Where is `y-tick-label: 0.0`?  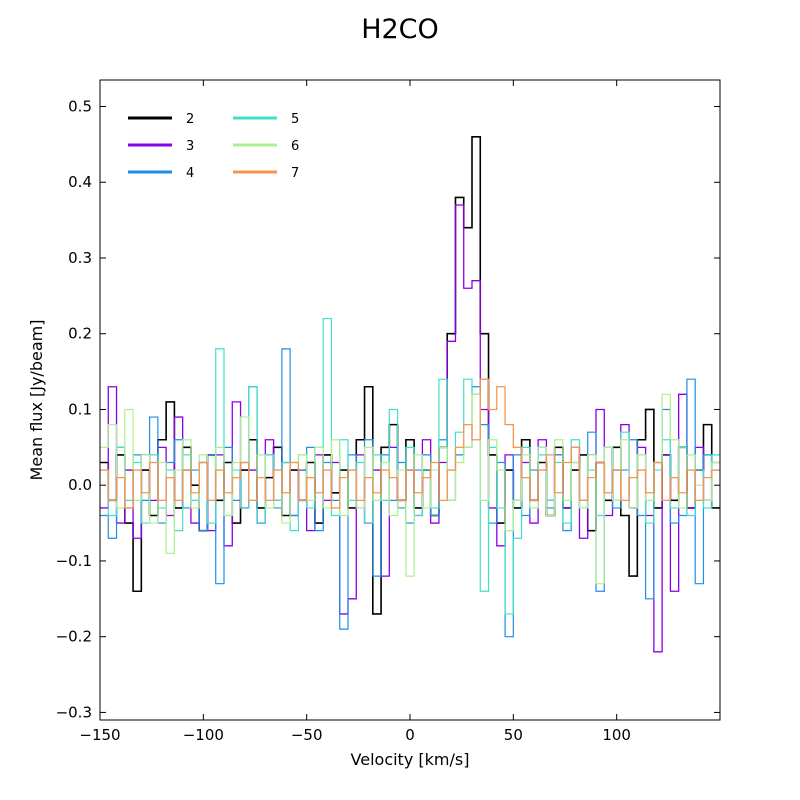 y-tick-label: 0.0 is located at coordinates (80, 485).